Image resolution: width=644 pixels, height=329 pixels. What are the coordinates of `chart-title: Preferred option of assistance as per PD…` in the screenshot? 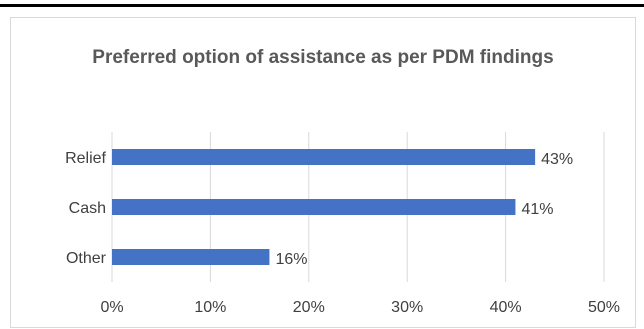 It's located at (323, 57).